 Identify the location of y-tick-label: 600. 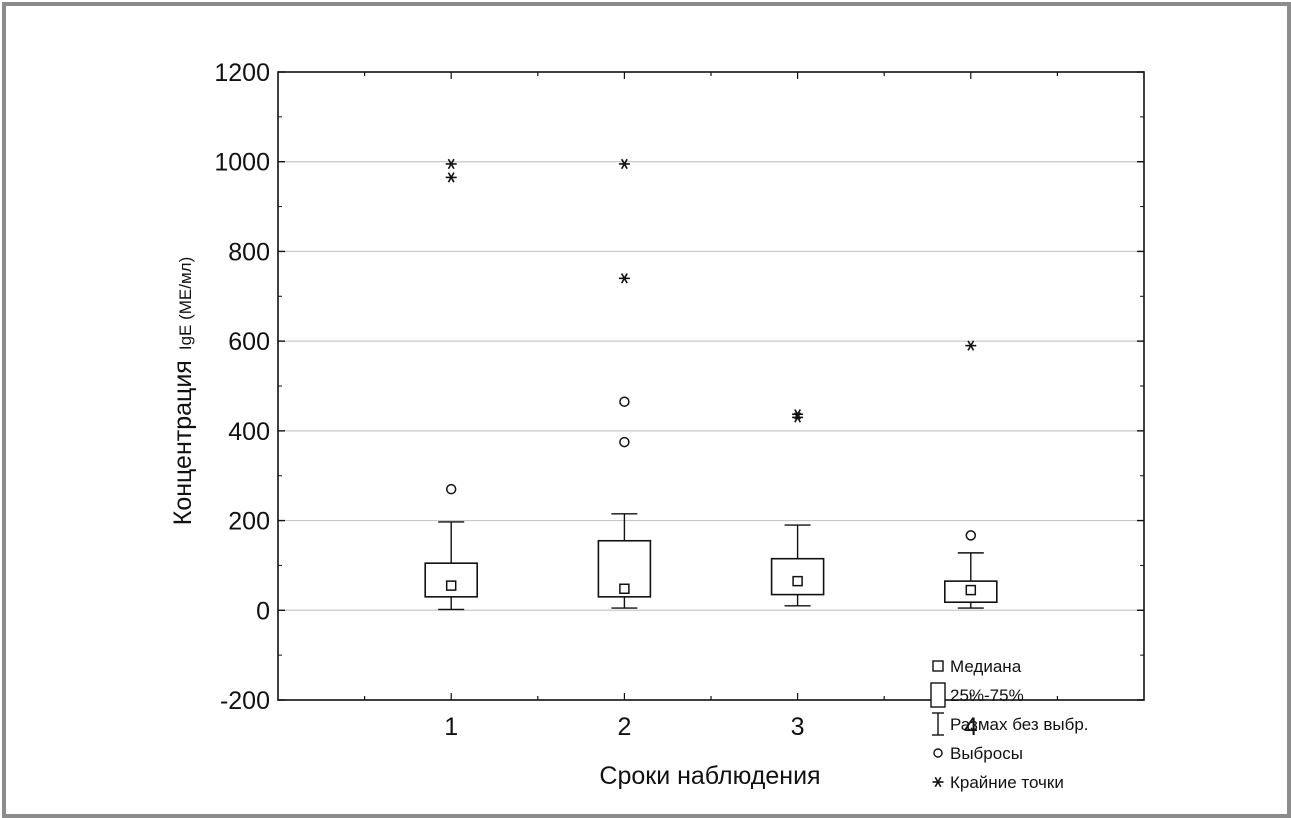
(249, 342).